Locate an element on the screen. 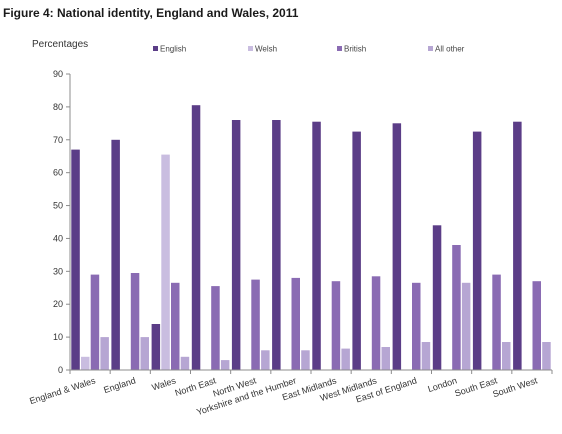 The width and height of the screenshot is (562, 434). bar-all-other-south-east is located at coordinates (506, 356).